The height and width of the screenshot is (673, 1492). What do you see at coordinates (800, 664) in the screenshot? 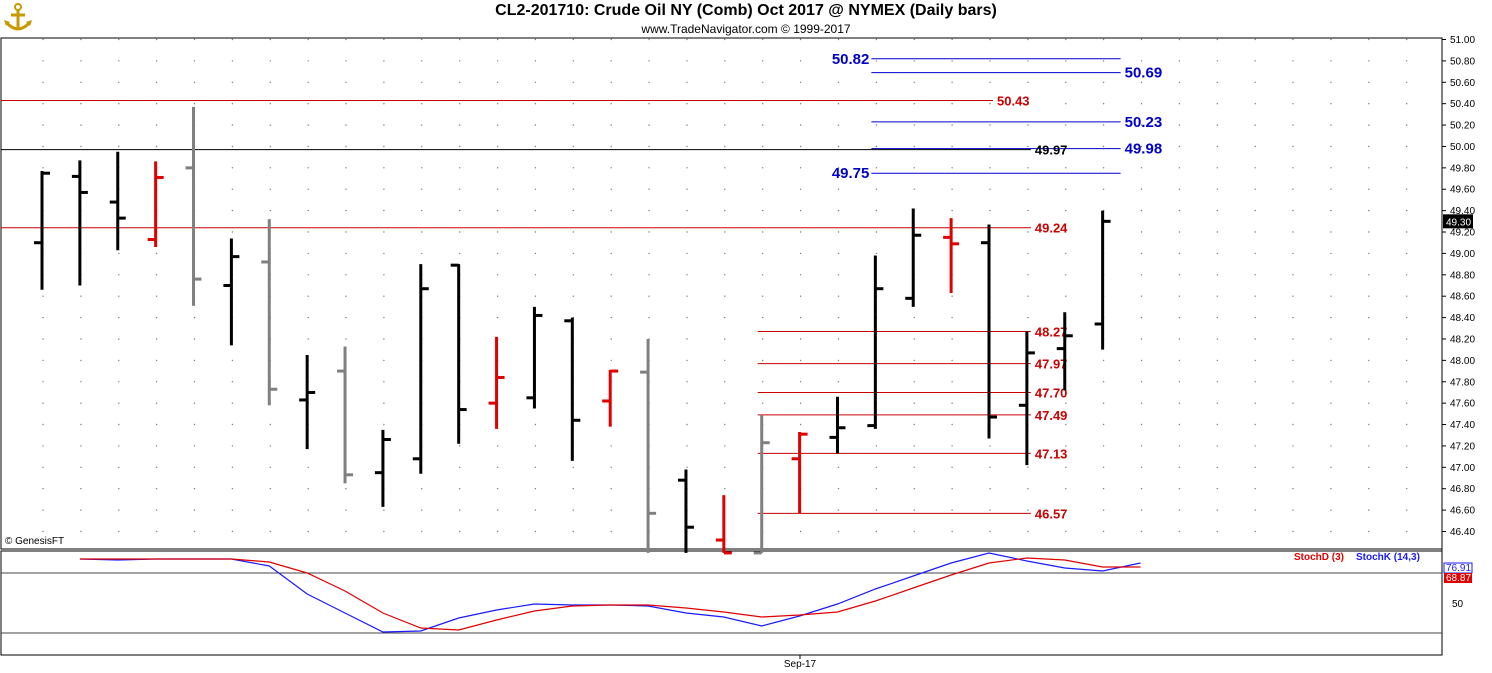
I see `x-tick-label: Sep-17` at bounding box center [800, 664].